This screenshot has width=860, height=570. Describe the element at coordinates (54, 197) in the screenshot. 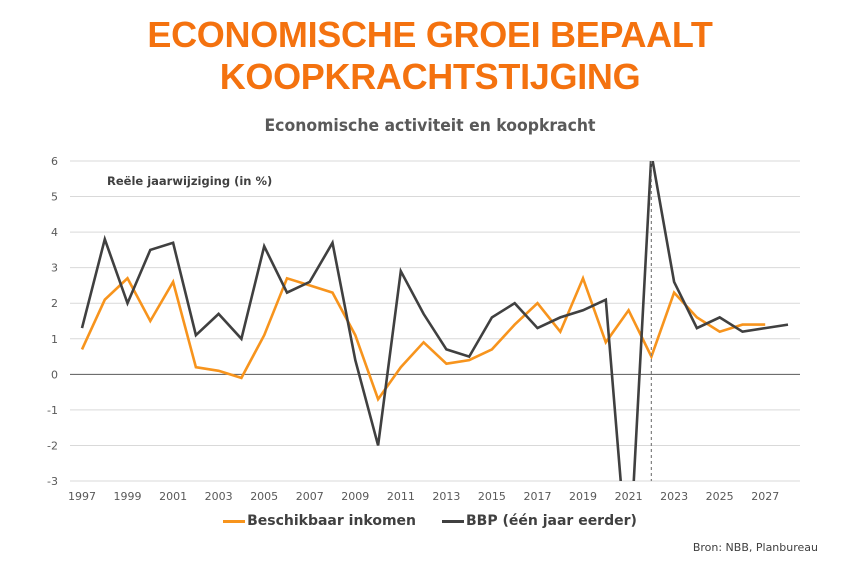

I see `y-tick-label: 5` at that location.